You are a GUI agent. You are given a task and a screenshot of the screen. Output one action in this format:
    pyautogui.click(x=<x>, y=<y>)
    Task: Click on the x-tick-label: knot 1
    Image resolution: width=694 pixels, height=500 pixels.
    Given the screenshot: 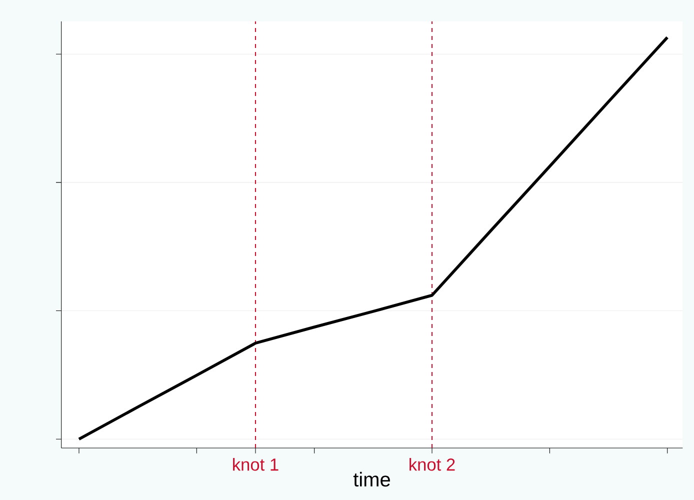 What is the action you would take?
    pyautogui.click(x=255, y=464)
    